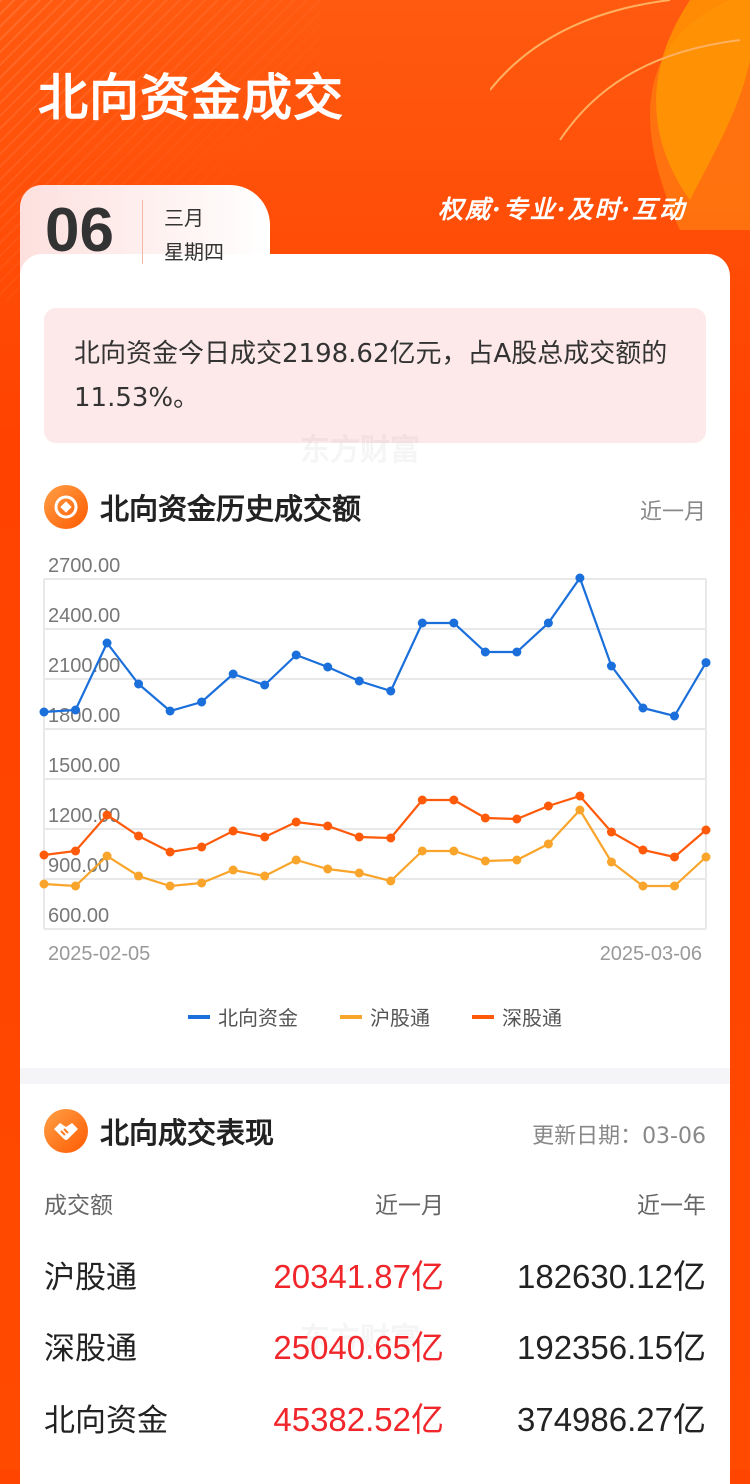 Image resolution: width=750 pixels, height=1484 pixels. I want to click on legend-label: 深股通, so click(532, 1018).